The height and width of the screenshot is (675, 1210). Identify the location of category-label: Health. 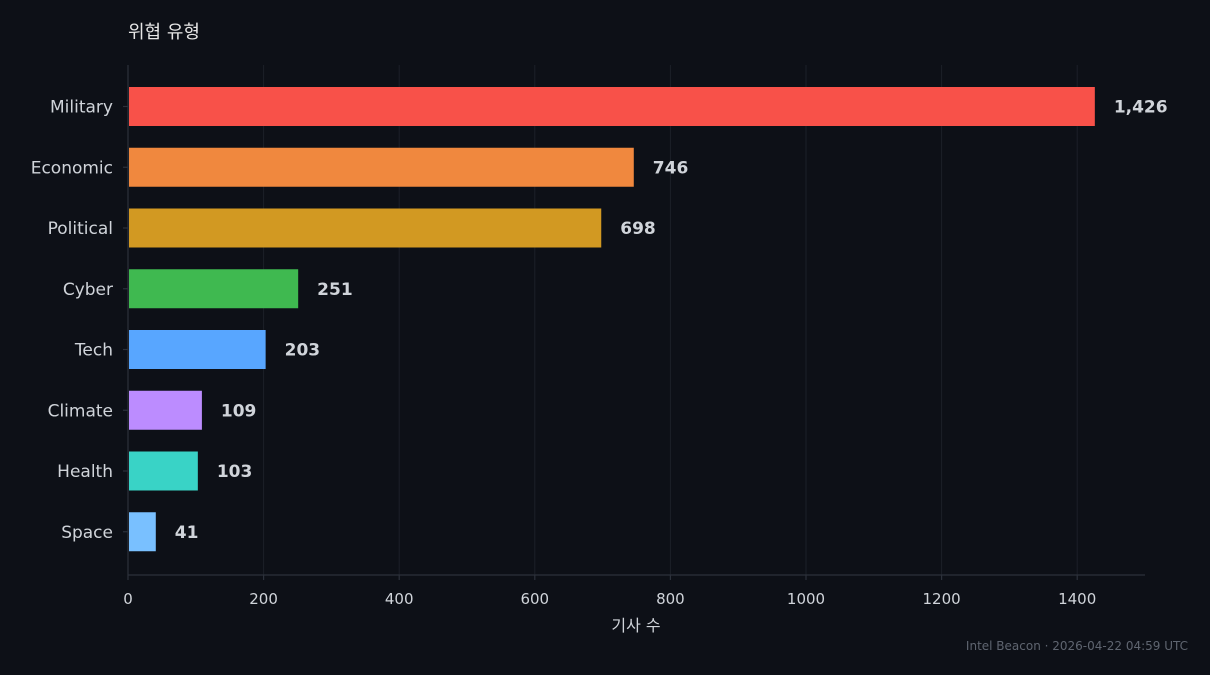
(85, 472).